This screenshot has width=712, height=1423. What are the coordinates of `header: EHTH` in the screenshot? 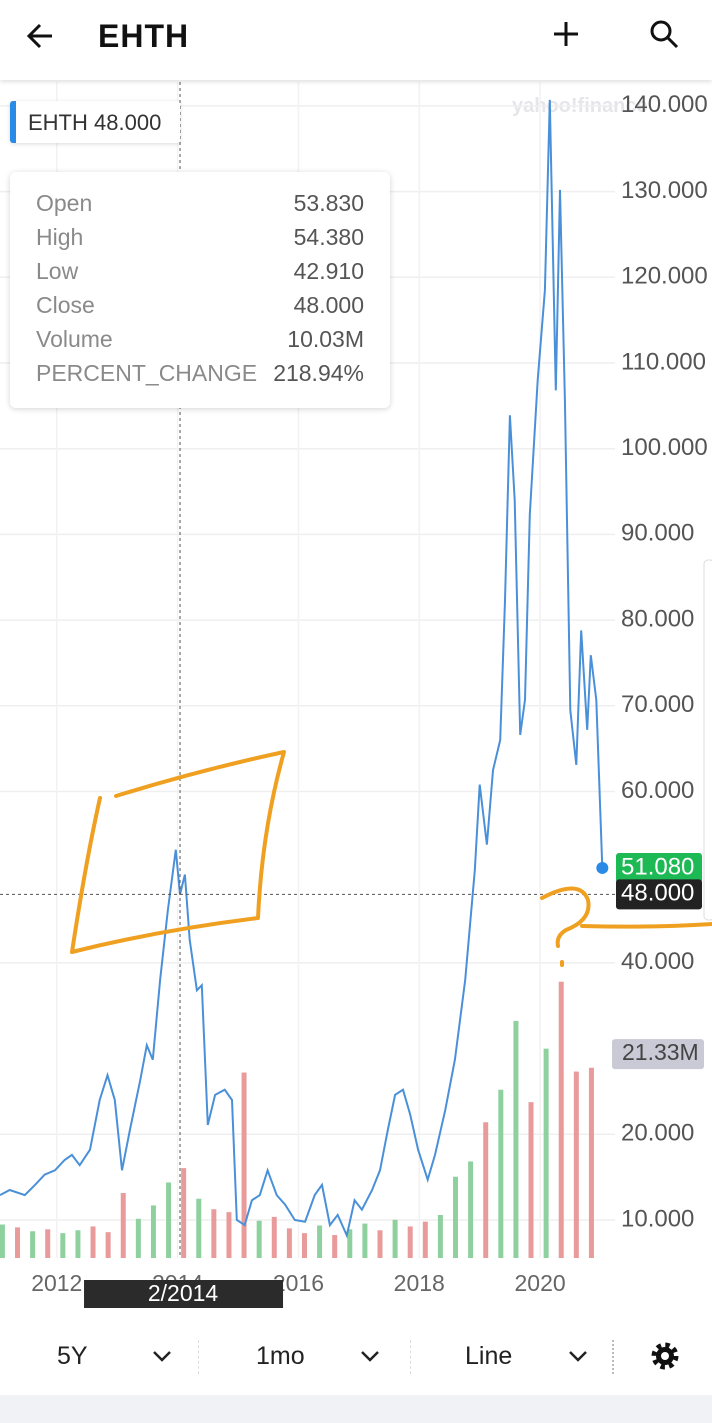 It's located at (356, 40).